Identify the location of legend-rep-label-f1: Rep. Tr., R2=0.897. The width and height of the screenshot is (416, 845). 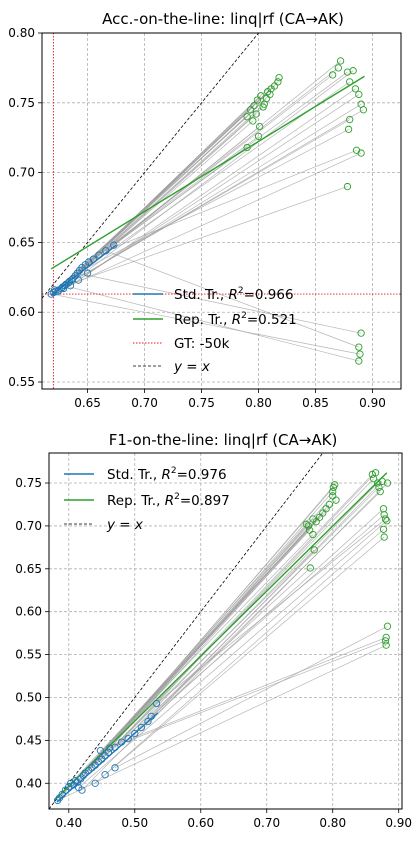
(168, 500).